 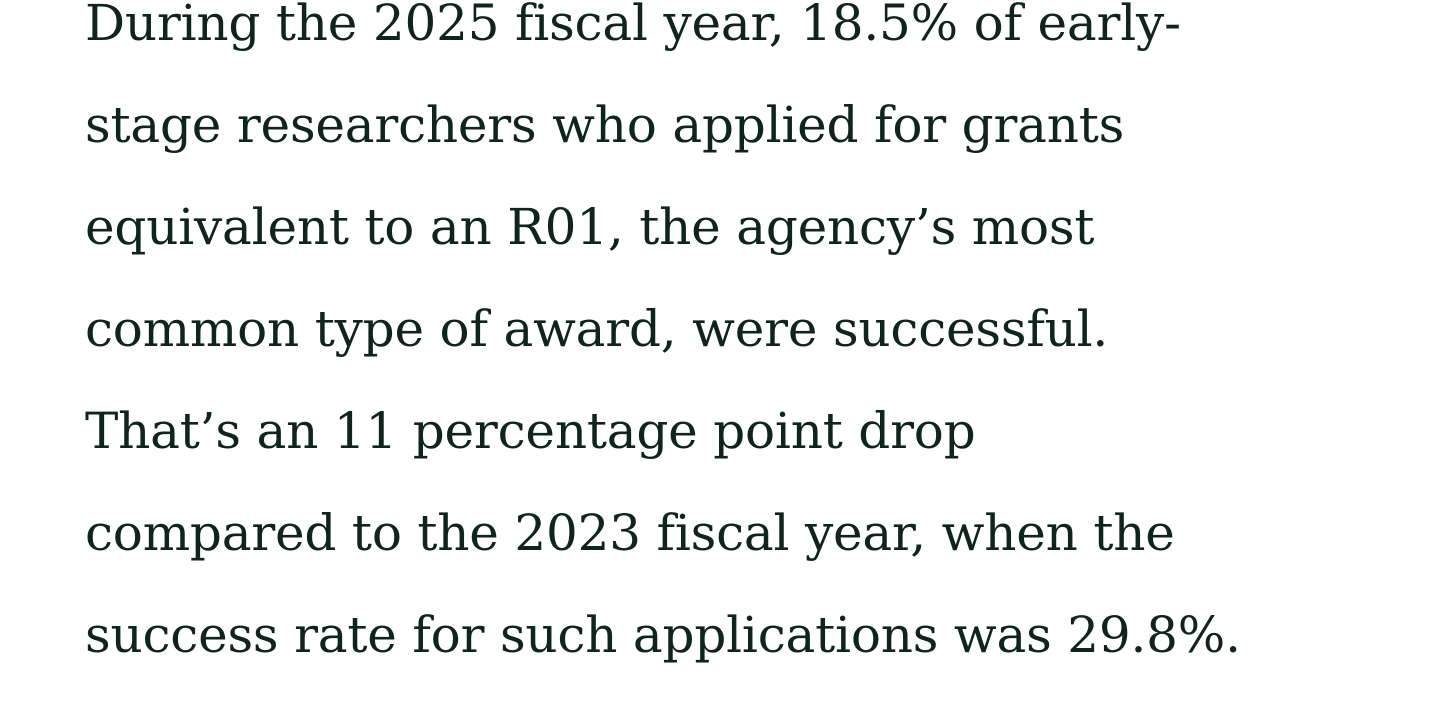 I want to click on paragraph-line-4: common type of award, were successful., so click(x=597, y=329).